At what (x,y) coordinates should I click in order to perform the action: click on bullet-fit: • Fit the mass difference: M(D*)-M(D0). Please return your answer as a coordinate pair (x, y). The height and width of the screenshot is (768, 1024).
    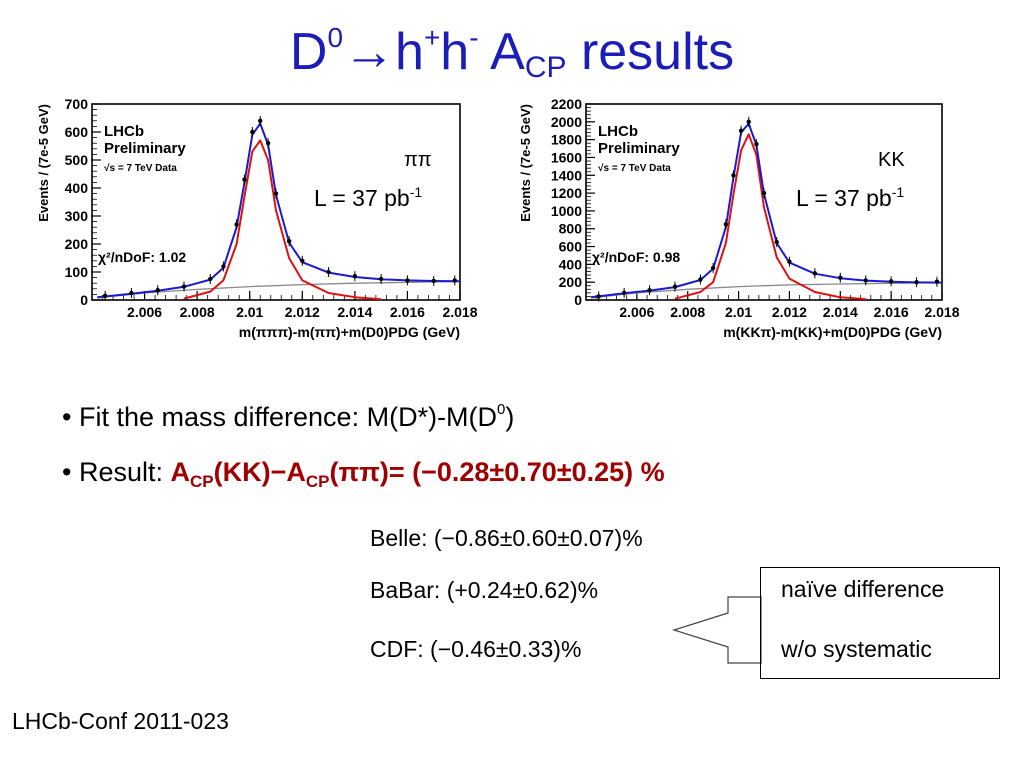
    Looking at the image, I should click on (288, 413).